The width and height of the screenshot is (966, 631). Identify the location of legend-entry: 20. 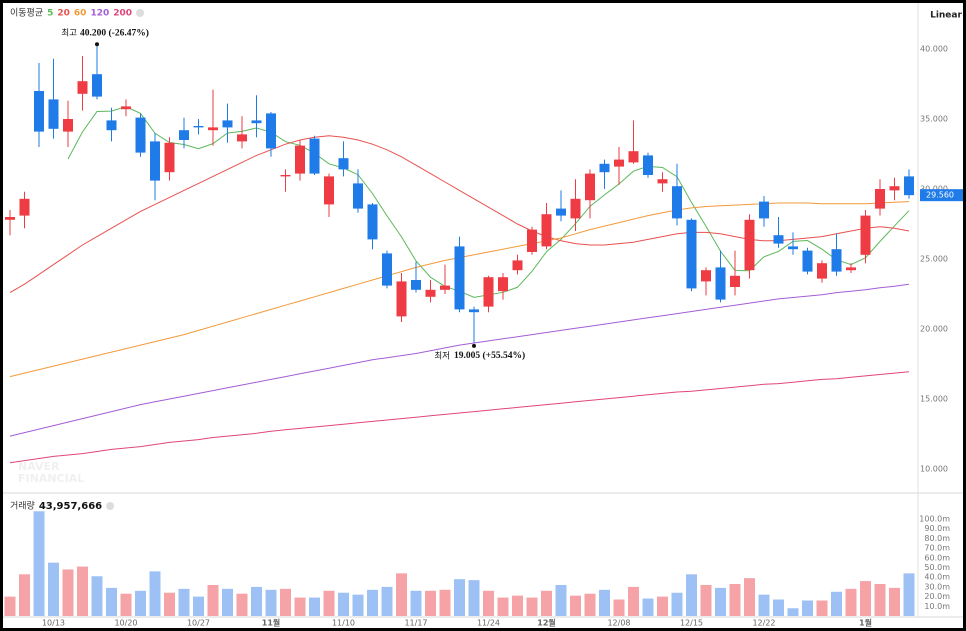
(63, 14).